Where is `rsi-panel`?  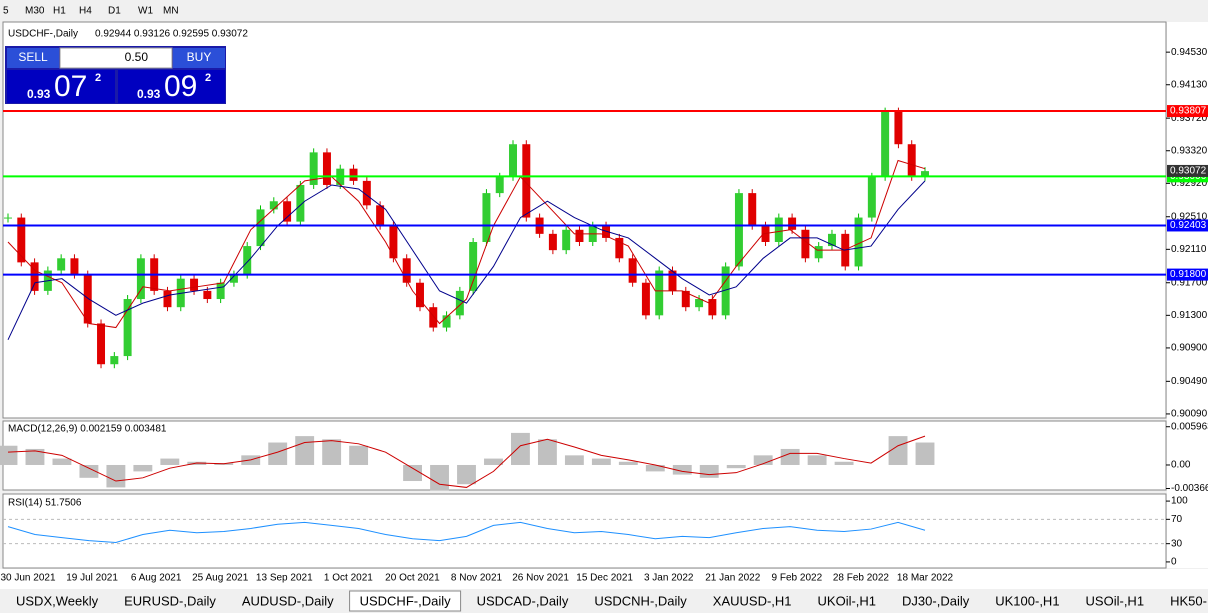 rsi-panel is located at coordinates (584, 531).